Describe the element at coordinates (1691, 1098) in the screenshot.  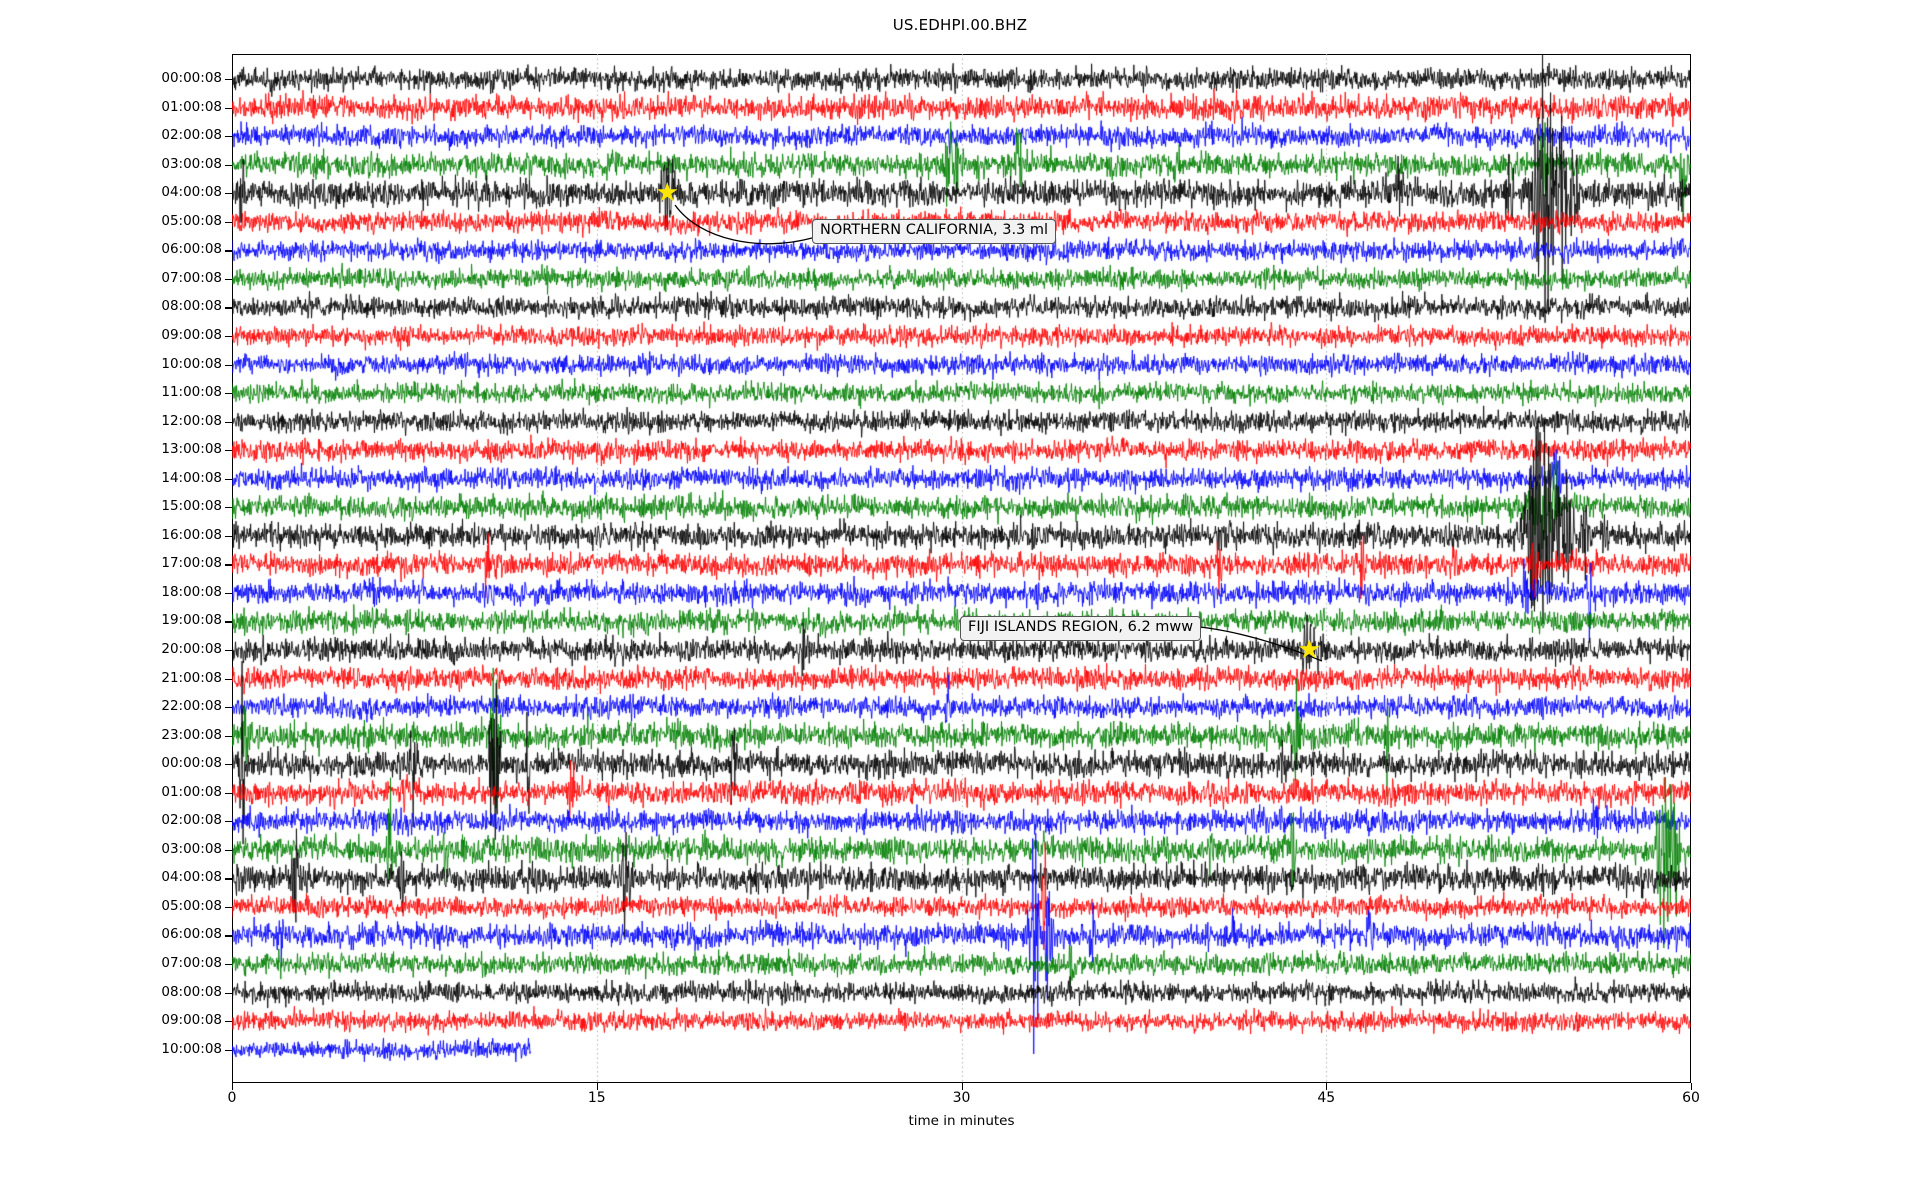
I see `x-axis-tick-label: 60` at that location.